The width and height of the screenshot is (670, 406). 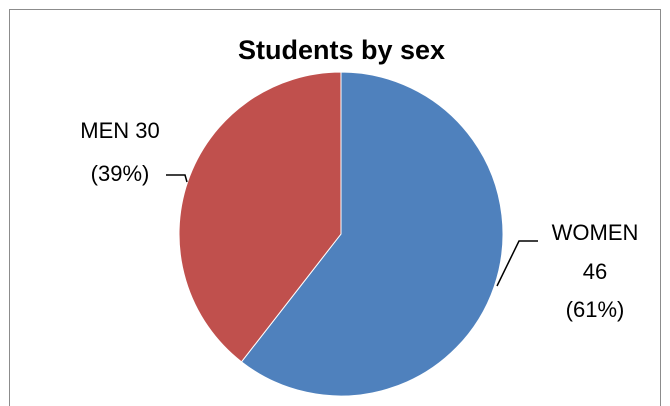 What do you see at coordinates (120, 173) in the screenshot?
I see `men-label-line2: (39%)` at bounding box center [120, 173].